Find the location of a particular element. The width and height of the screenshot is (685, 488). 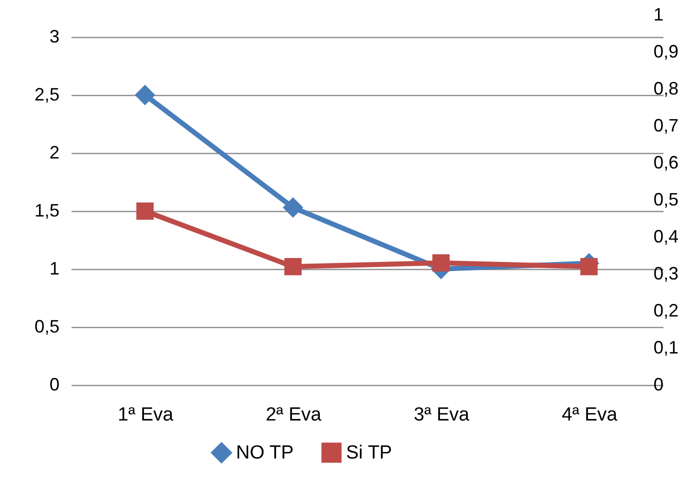

y2-tick-label: 0,6 is located at coordinates (666, 162).